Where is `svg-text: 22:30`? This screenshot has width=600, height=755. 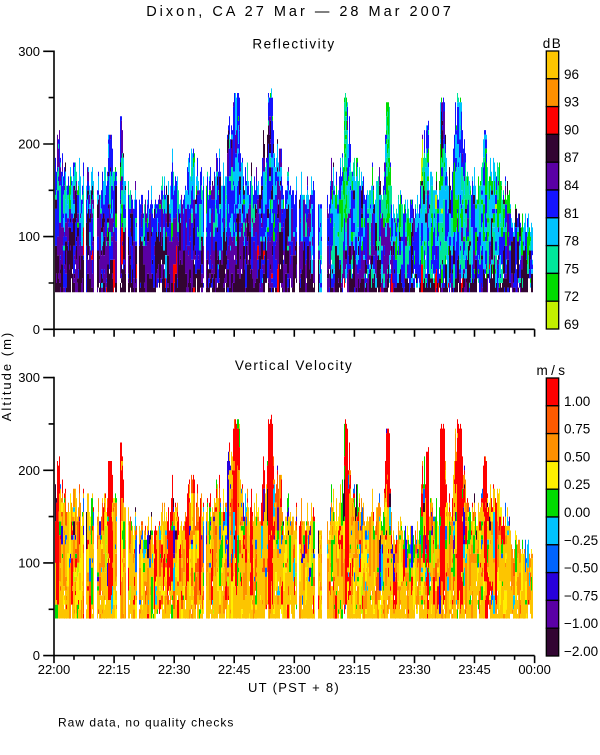
svg-text: 22:30 is located at coordinates (174, 669).